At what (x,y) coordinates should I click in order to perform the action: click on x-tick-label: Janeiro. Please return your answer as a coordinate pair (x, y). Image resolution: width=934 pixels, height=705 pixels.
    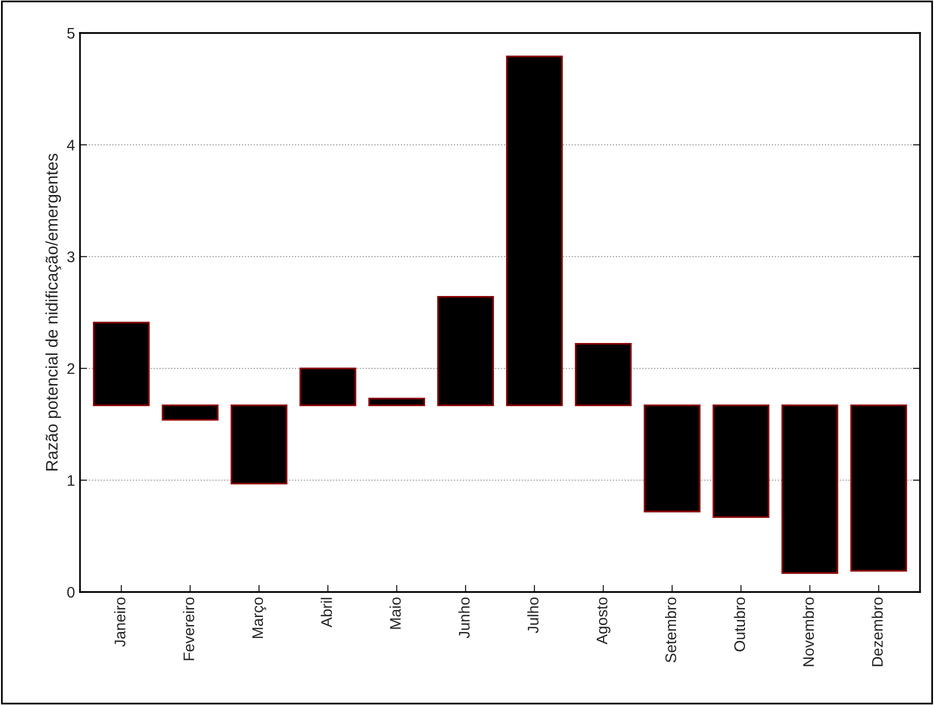
    Looking at the image, I should click on (120, 622).